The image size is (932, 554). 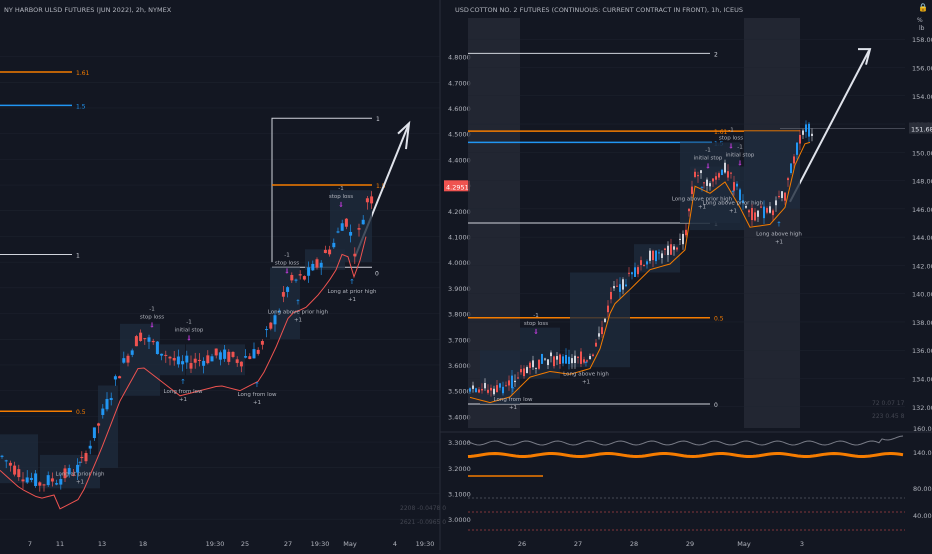 What do you see at coordinates (423, 522) in the screenshot?
I see `bottom-legend: 2621 -0.0965 0` at bounding box center [423, 522].